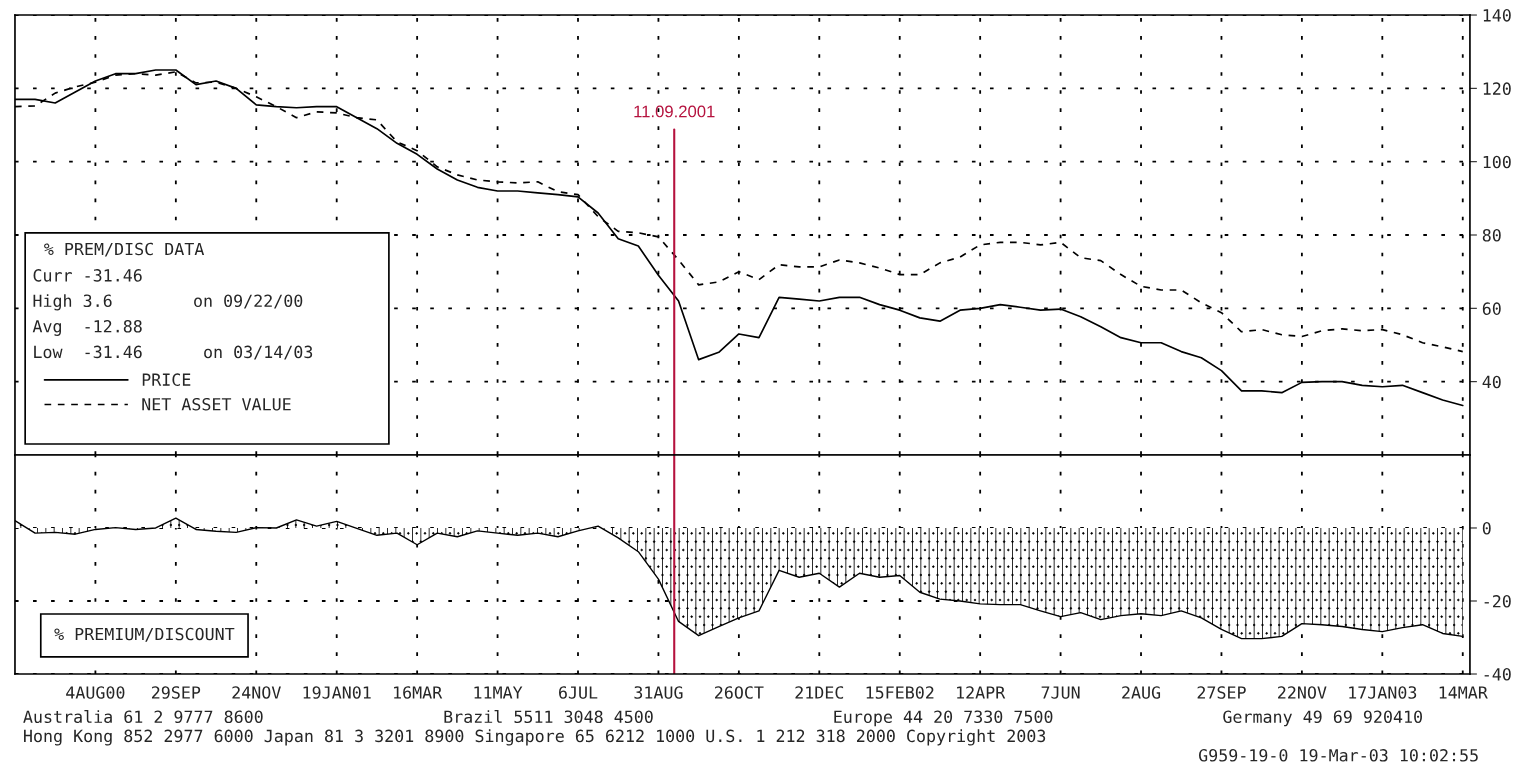  I want to click on y-tick-label: 120, so click(1497, 88).